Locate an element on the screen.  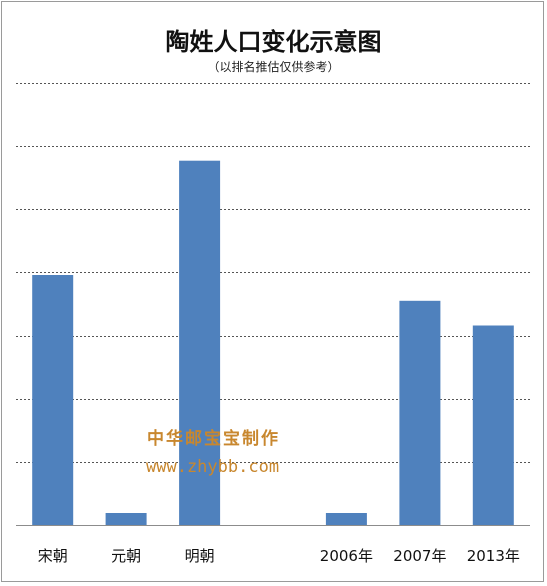
watermark-url: www.zhybb.com is located at coordinates (213, 467).